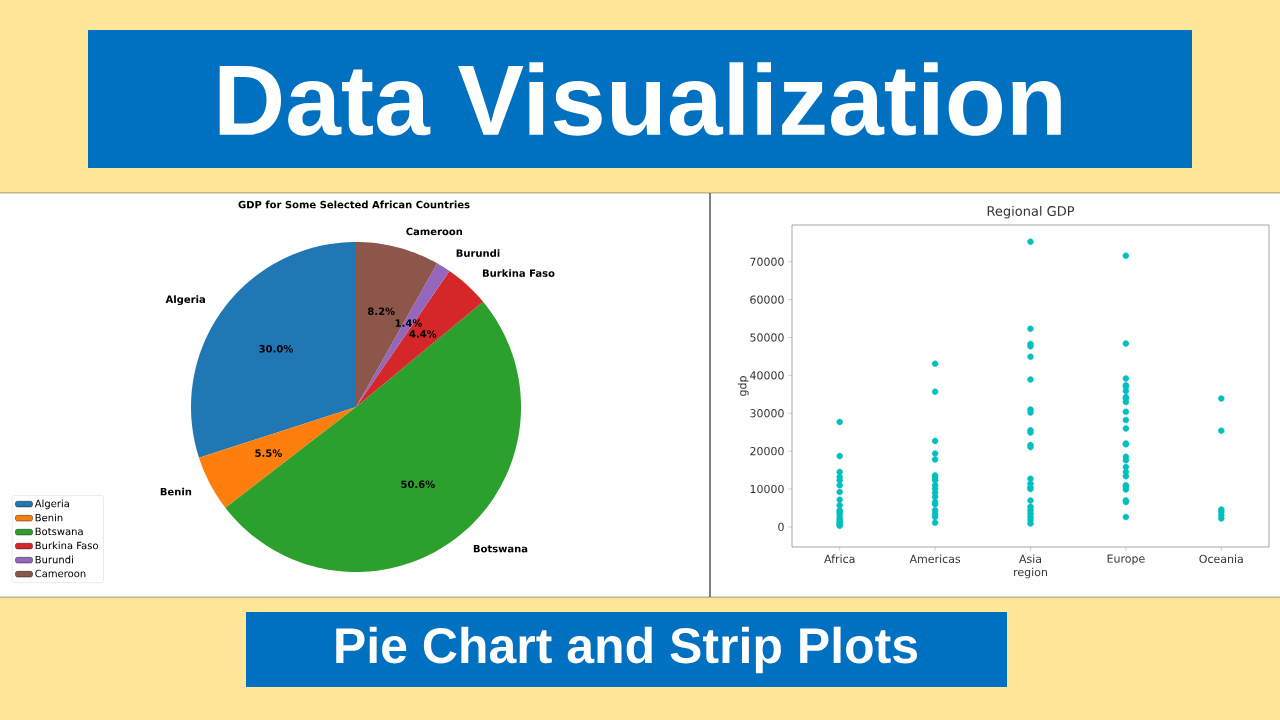 The image size is (1280, 720). I want to click on y-tick-label: 60000, so click(767, 299).